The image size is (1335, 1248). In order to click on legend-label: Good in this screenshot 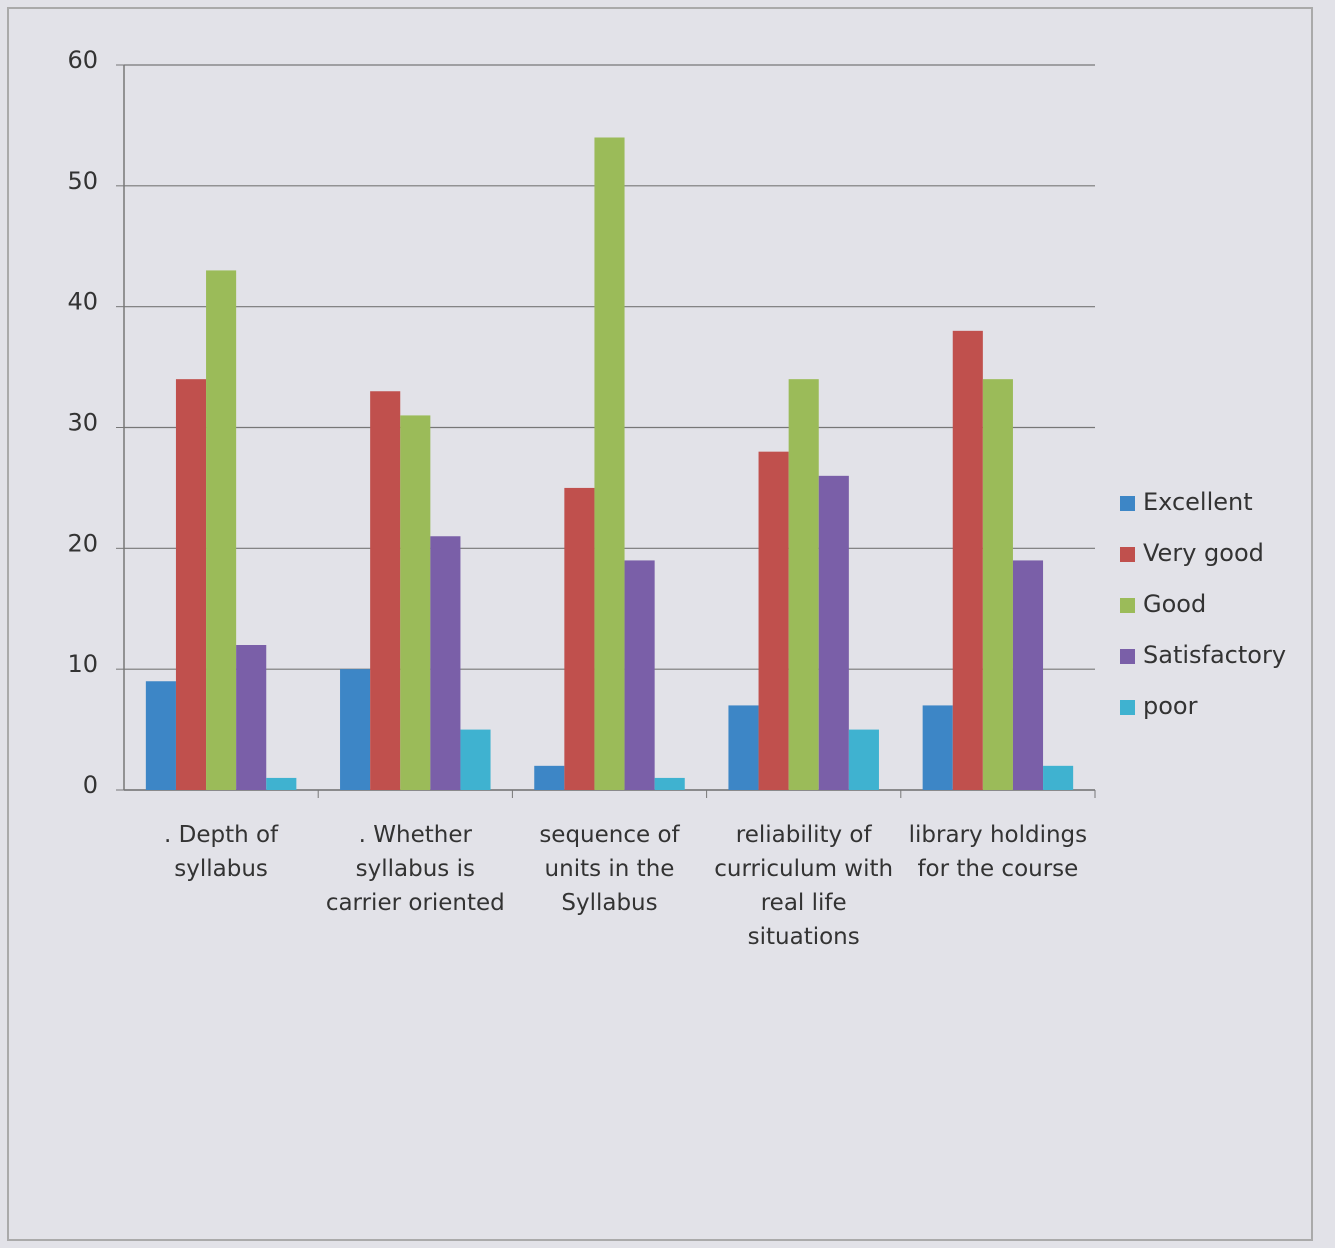, I will do `click(1174, 604)`.